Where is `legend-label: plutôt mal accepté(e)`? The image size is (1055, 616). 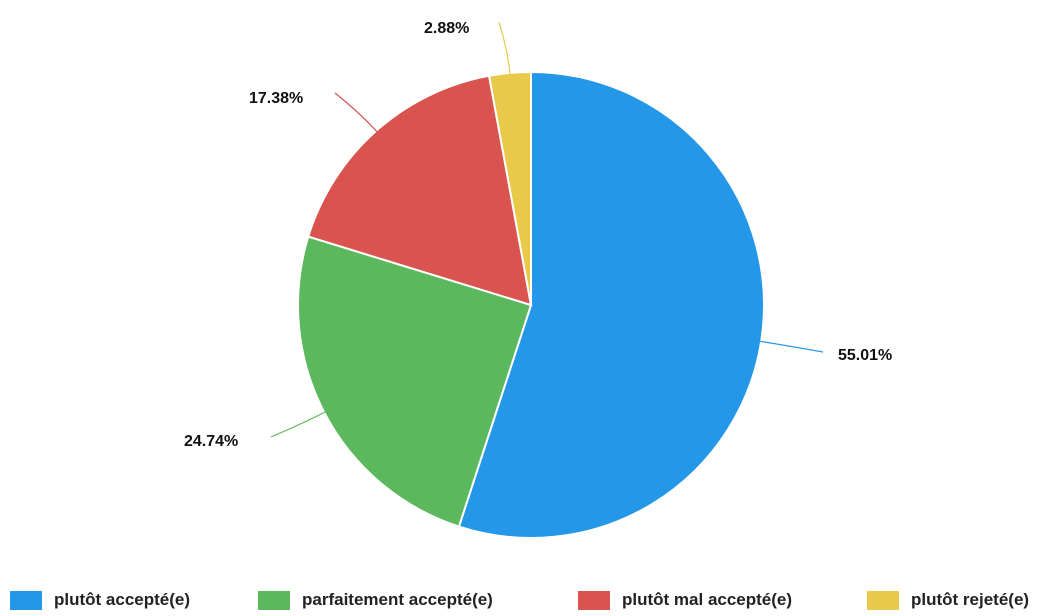
legend-label: plutôt mal accepté(e) is located at coordinates (707, 599).